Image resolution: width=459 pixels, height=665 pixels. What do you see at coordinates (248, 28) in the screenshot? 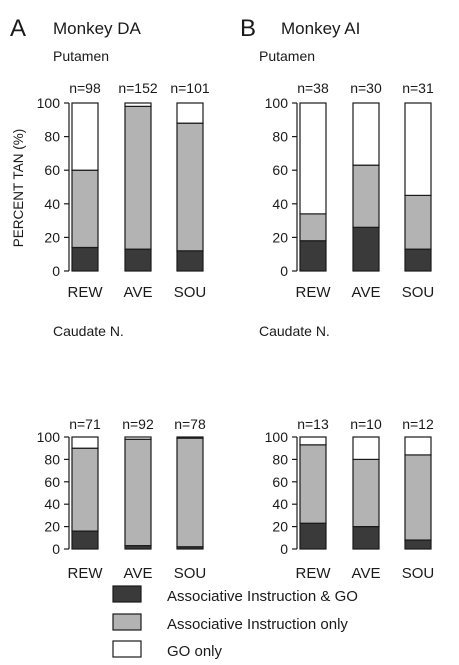
I see `panel-b-letter: B` at bounding box center [248, 28].